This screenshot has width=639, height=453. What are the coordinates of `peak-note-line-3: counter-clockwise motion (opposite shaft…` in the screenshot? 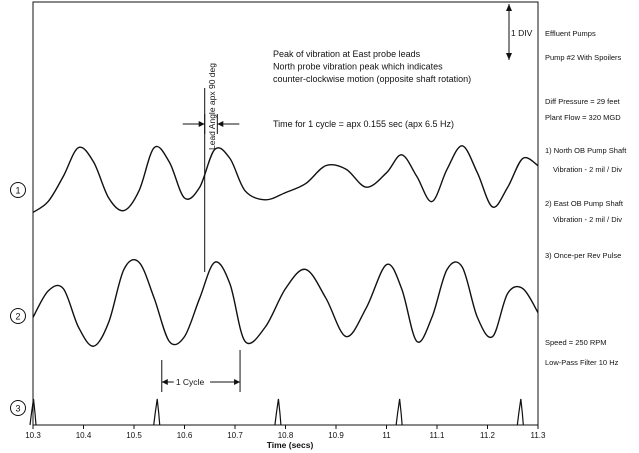 It's located at (372, 79).